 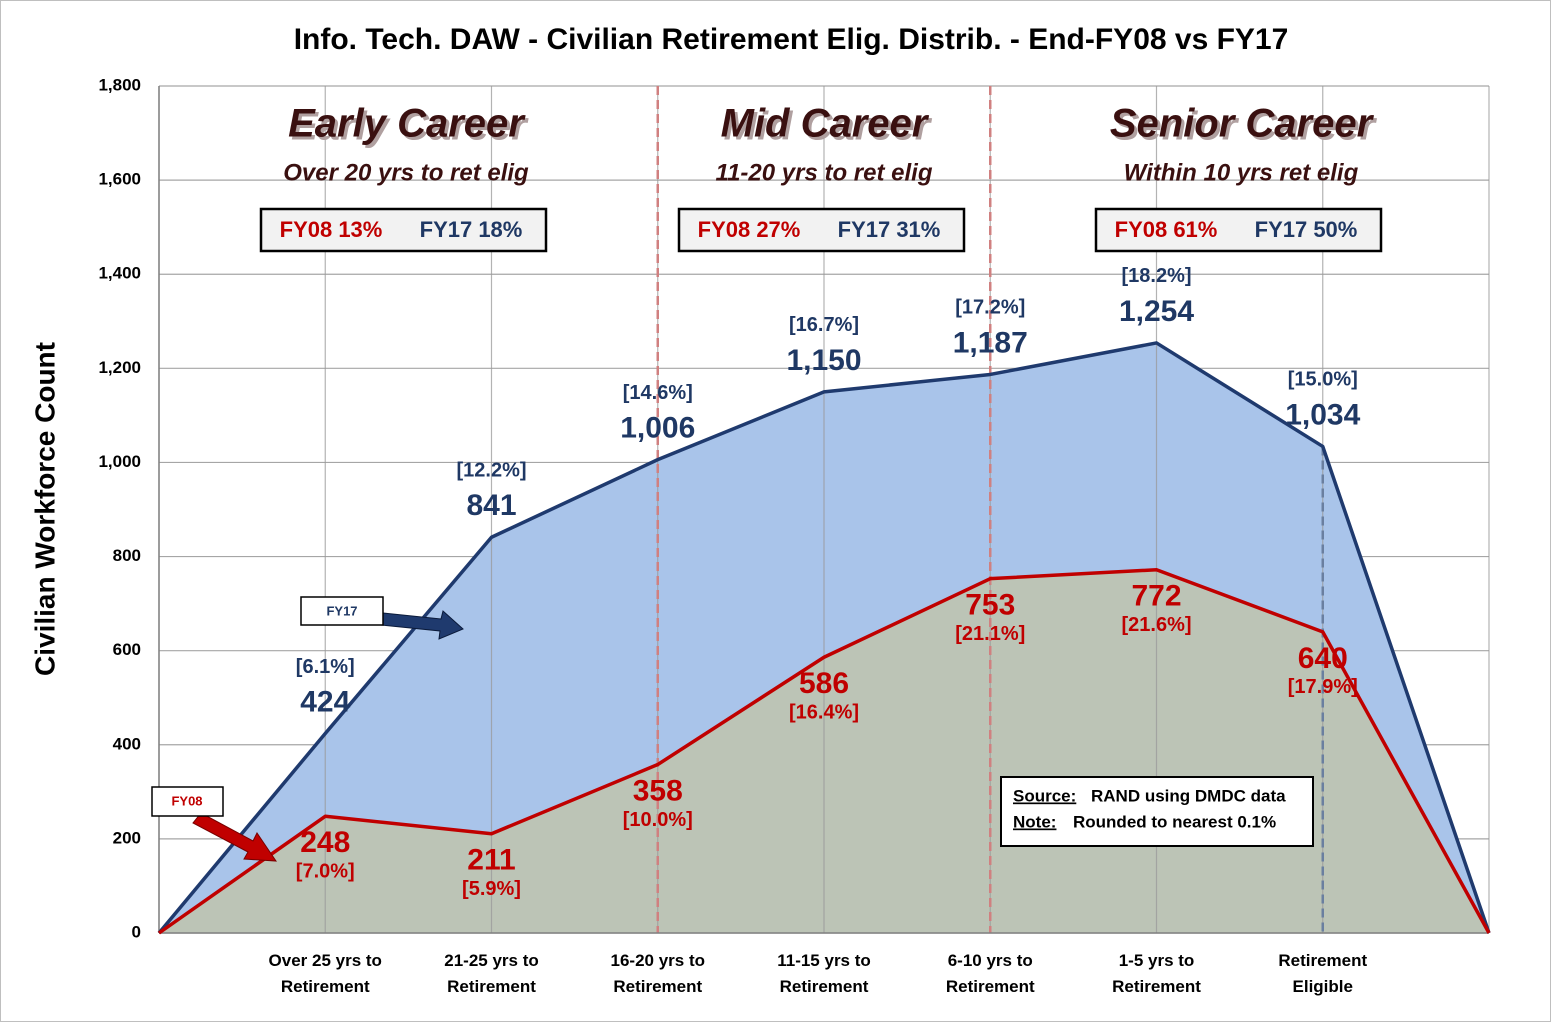 I want to click on section-fy08: FY08 61%, so click(x=1166, y=229).